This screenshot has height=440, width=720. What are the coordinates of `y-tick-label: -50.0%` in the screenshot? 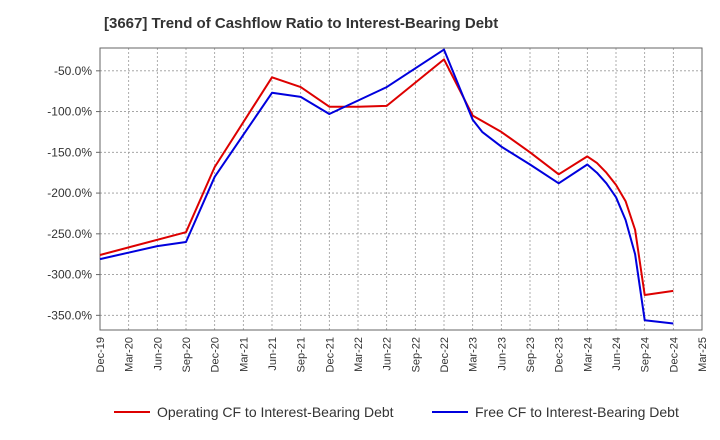 It's located at (73, 71).